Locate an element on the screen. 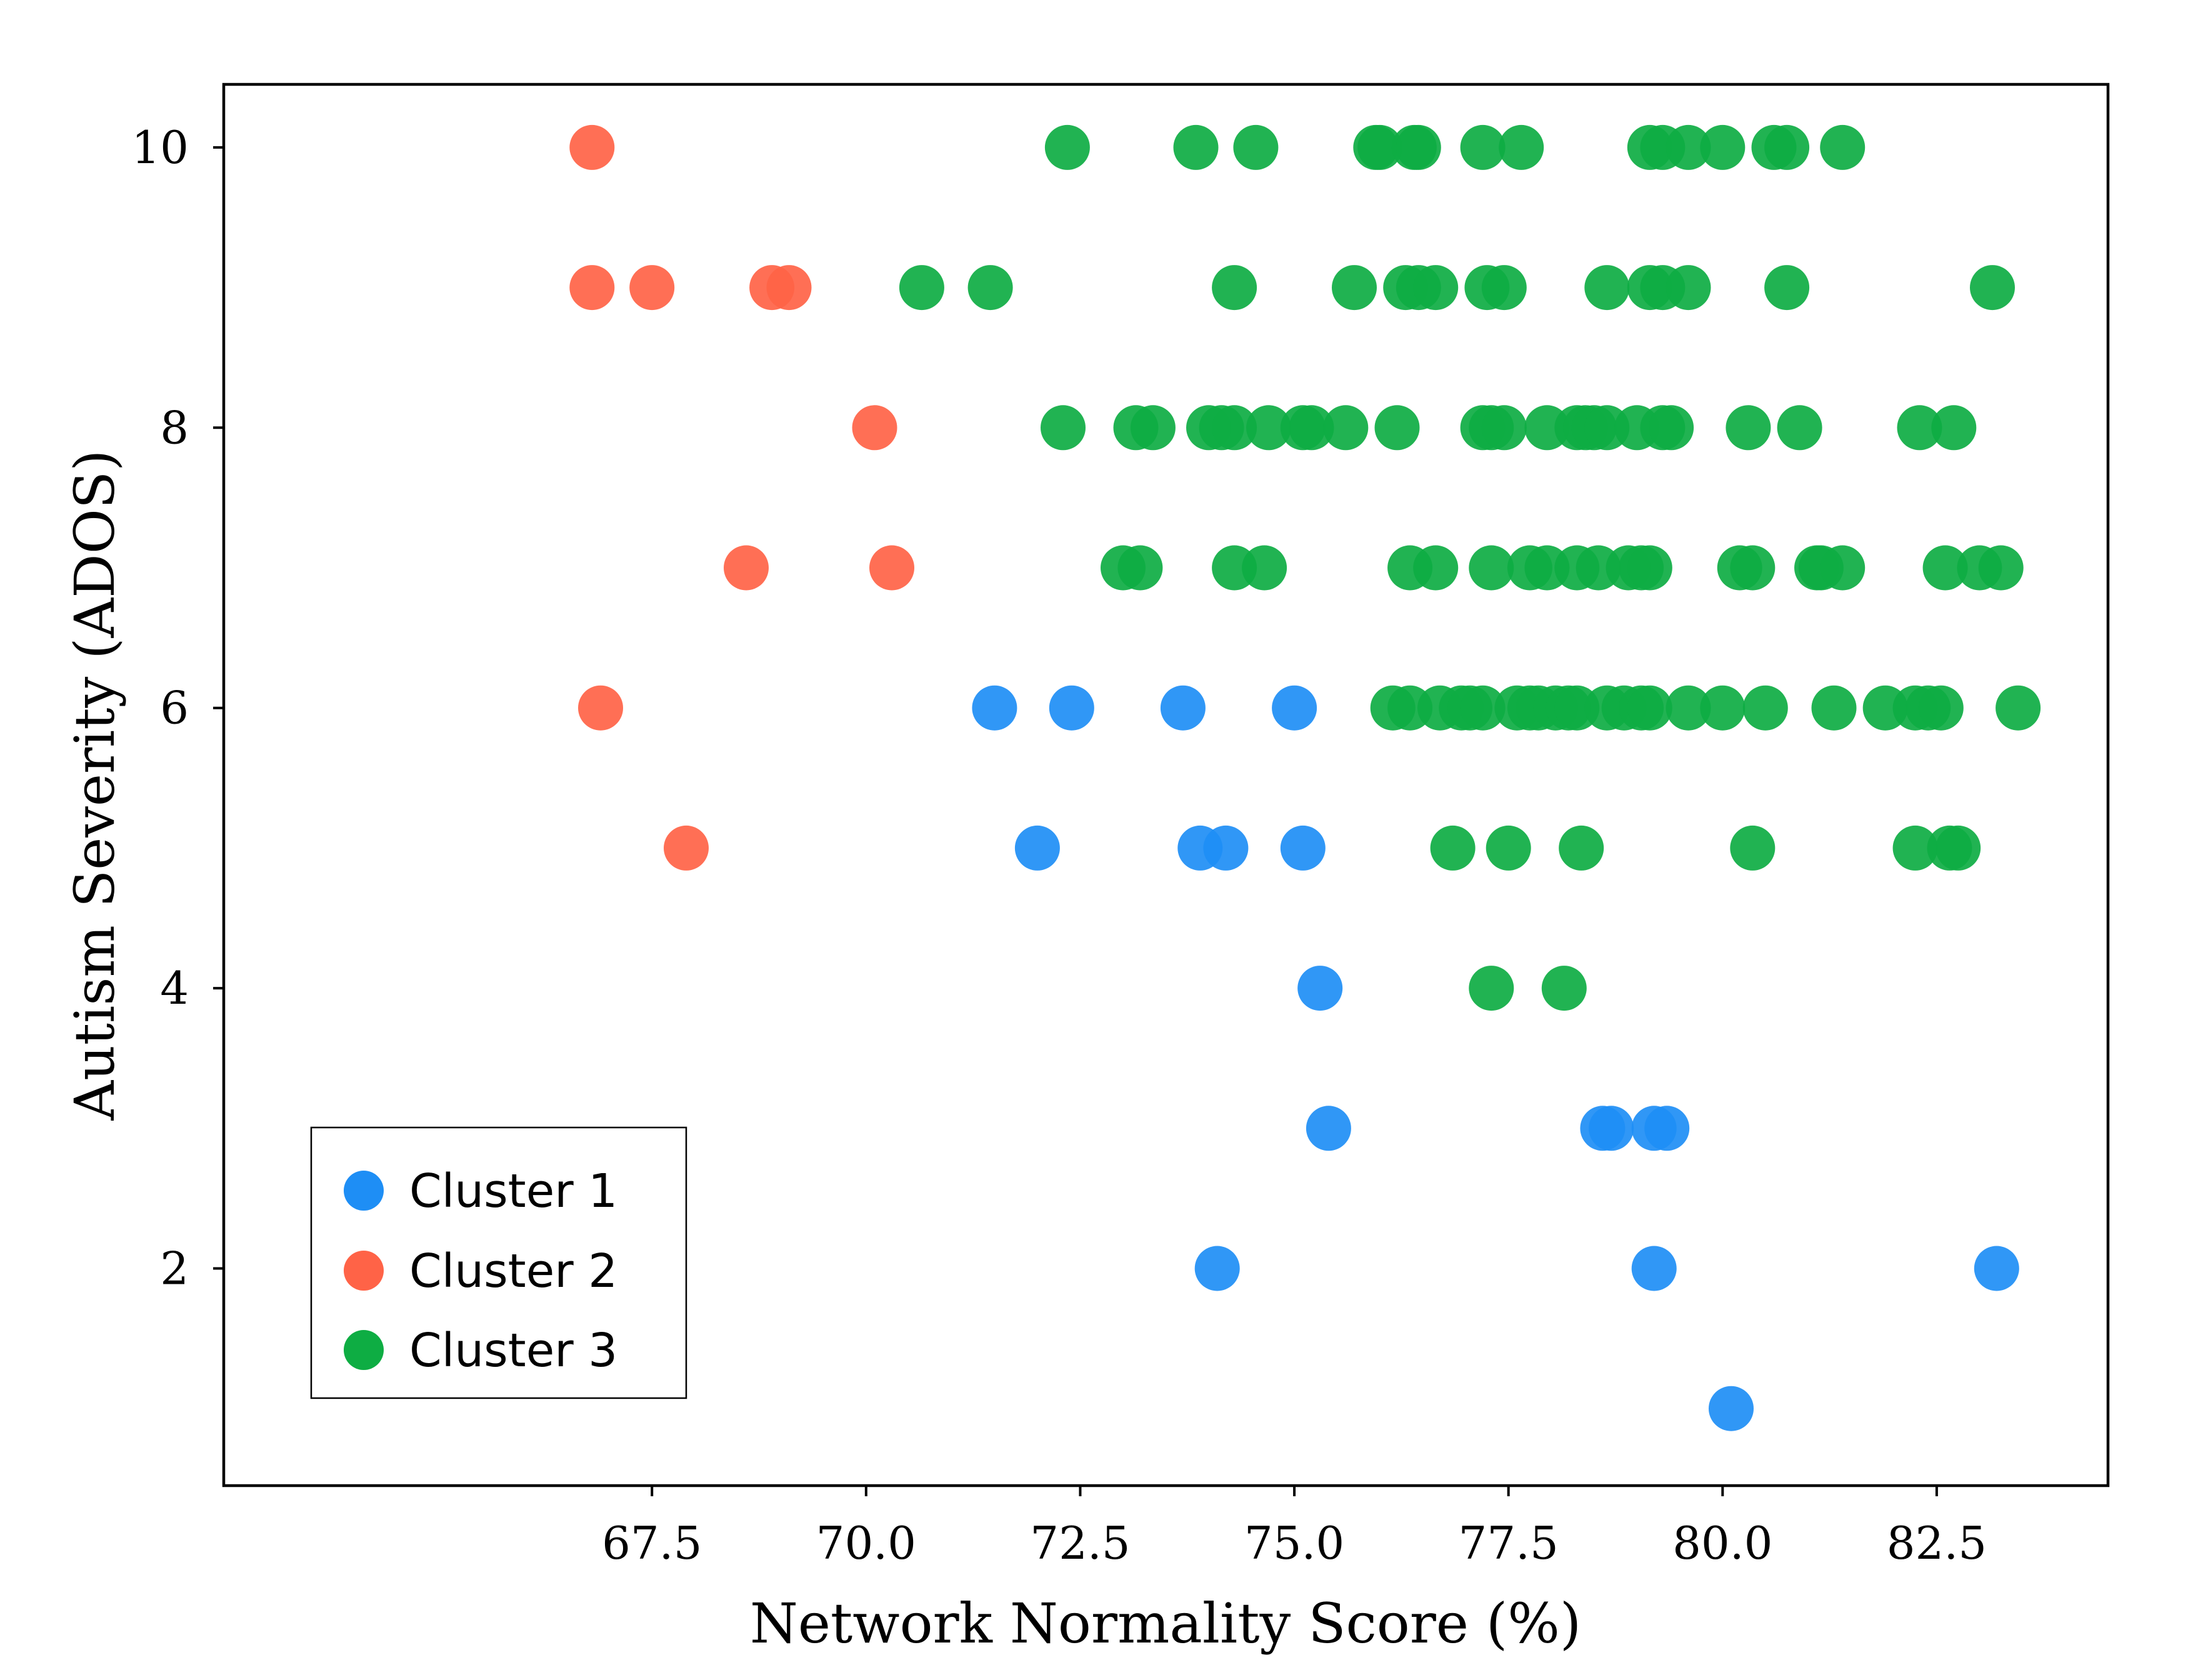  legend-label-cluster-1: Cluster 1 is located at coordinates (513, 1191).